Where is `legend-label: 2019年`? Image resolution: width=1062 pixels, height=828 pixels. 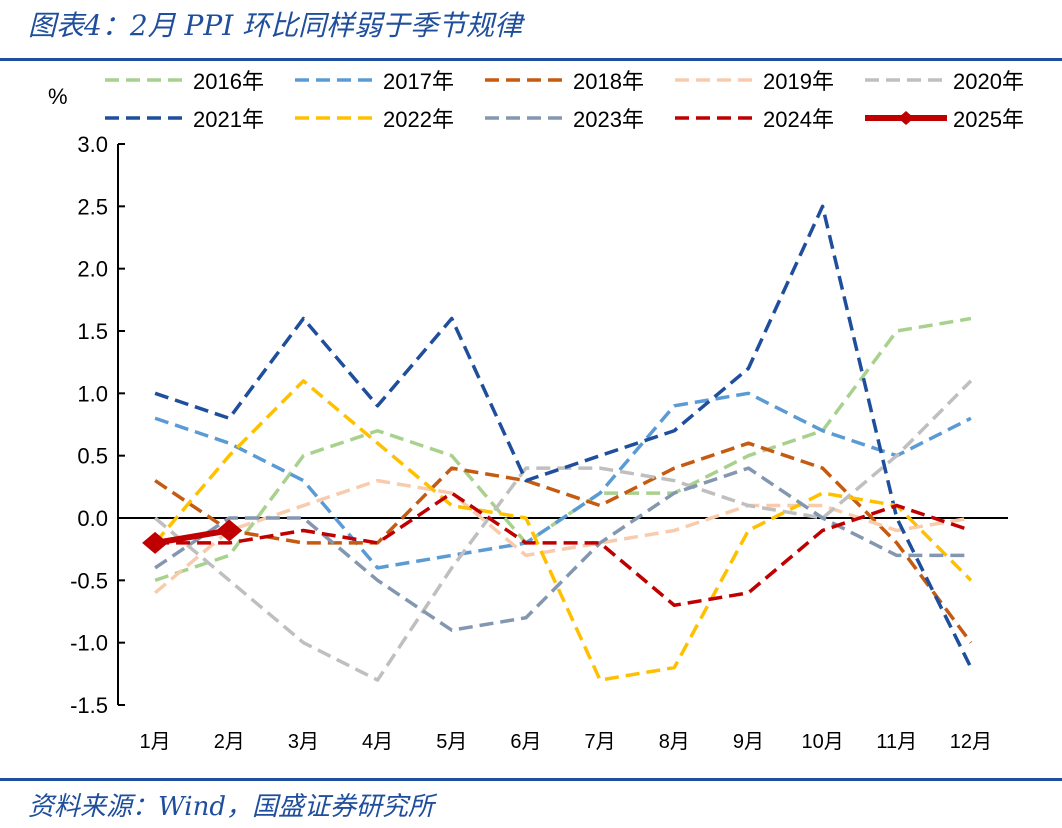
legend-label: 2019年 is located at coordinates (798, 81).